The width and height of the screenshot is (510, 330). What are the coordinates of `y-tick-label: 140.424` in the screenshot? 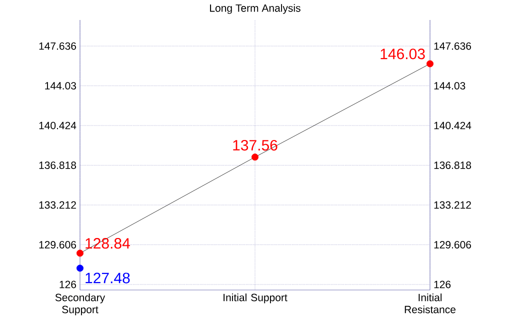 It's located at (57, 126).